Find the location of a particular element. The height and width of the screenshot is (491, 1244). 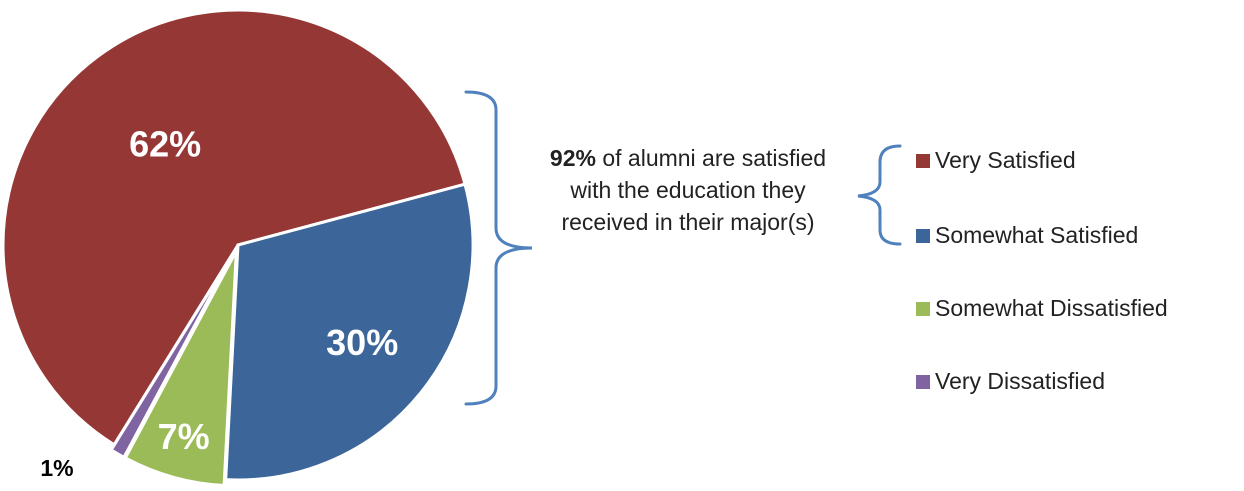

big-bracket is located at coordinates (498, 248).